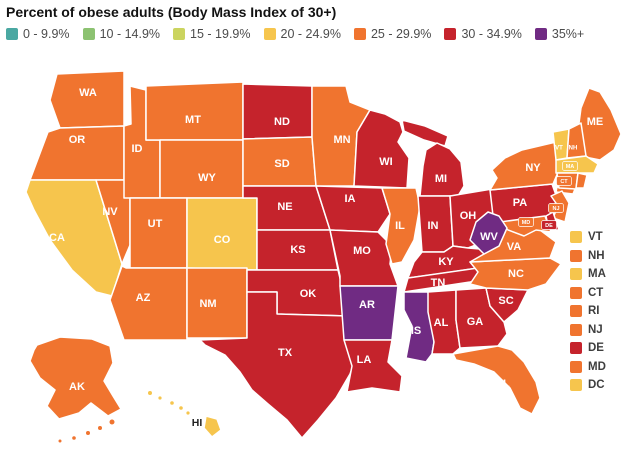 The image size is (630, 460). I want to click on state-NY, so click(524, 166).